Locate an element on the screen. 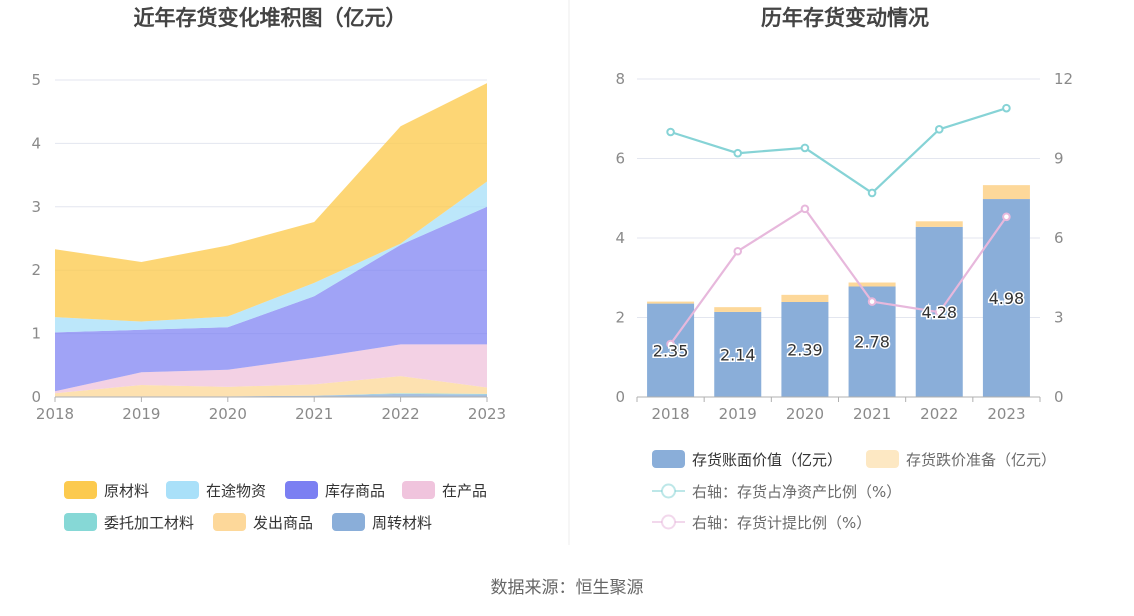 Image resolution: width=1134 pixels, height=616 pixels. legend-label: 右轴：存货占净资产比例（%） is located at coordinates (796, 492).